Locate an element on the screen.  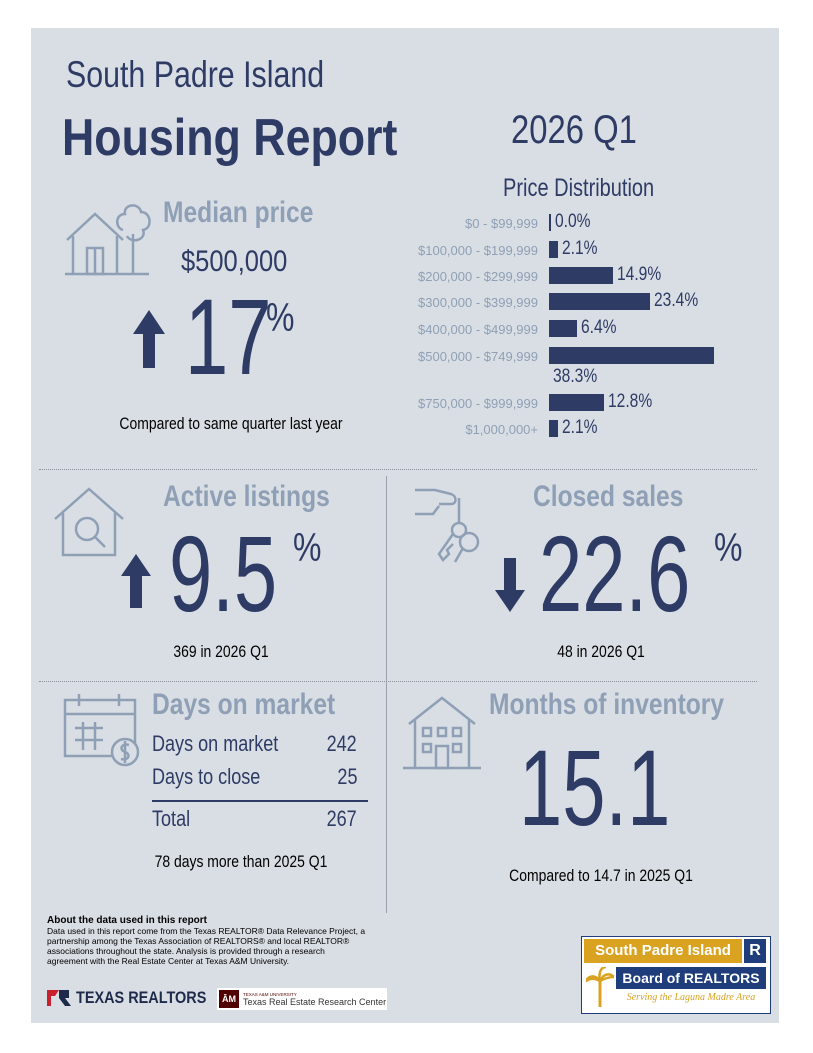
active-percent-sign: % is located at coordinates (307, 548).